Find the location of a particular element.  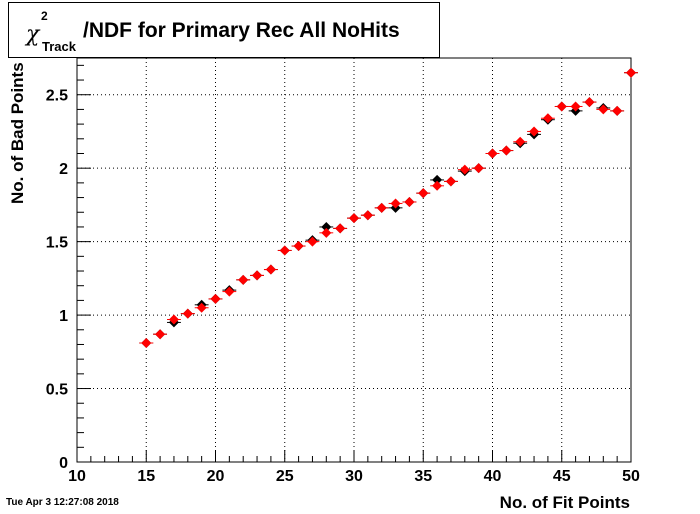

y-axis-label: No. of Bad Points is located at coordinates (17, 133).